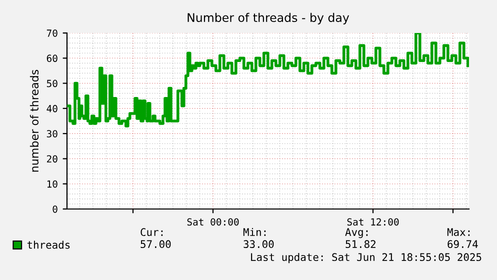 The width and height of the screenshot is (497, 280). I want to click on text: 51.82, so click(361, 244).